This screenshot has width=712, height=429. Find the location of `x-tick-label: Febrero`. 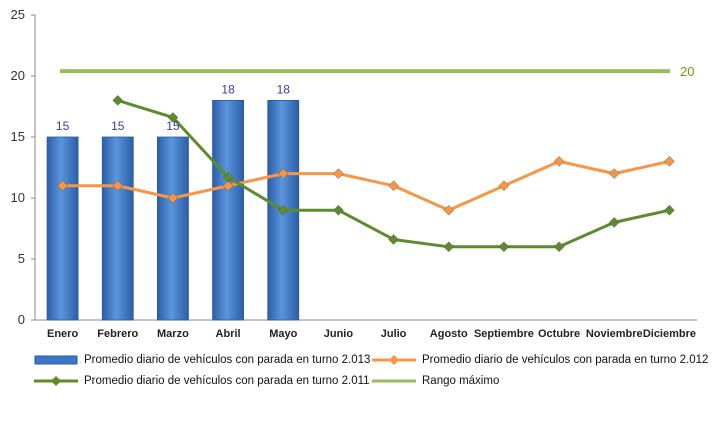

x-tick-label: Febrero is located at coordinates (117, 334).